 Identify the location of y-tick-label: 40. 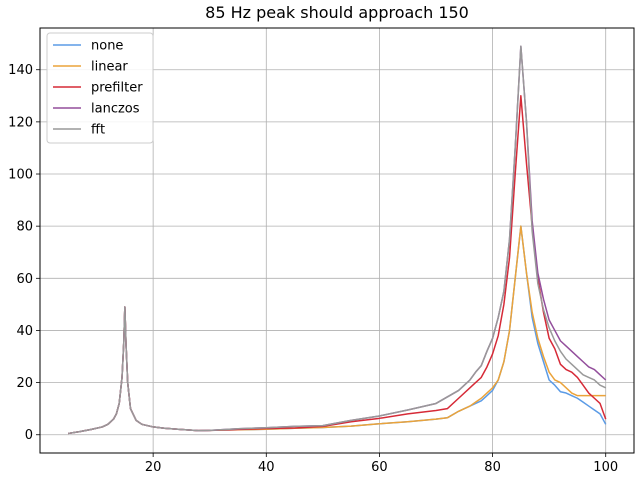
(24, 331).